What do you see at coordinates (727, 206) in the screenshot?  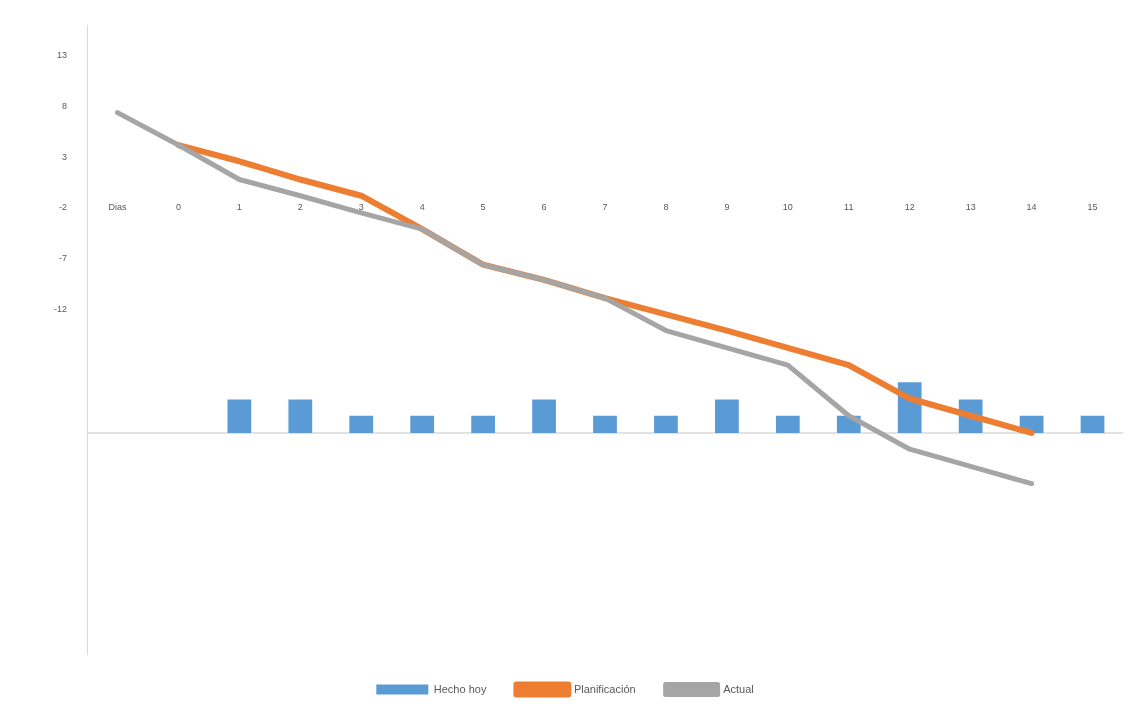 I see `x-tick-label: 9` at bounding box center [727, 206].